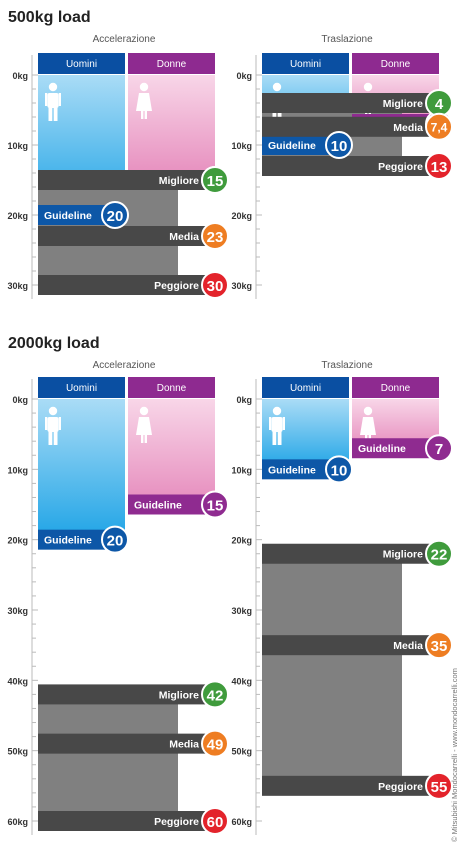 The width and height of the screenshot is (460, 850). I want to click on svg-text: 35, so click(439, 646).